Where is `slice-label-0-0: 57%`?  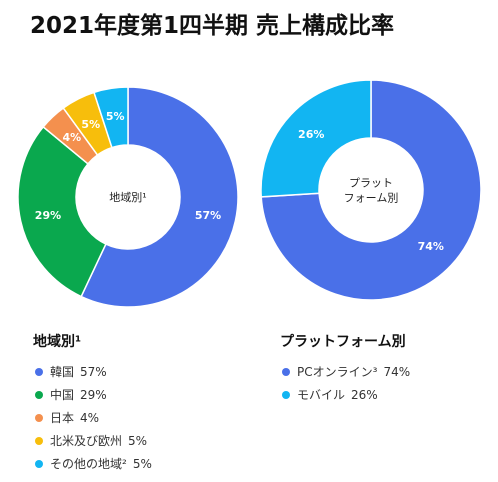
slice-label-0-0: 57% is located at coordinates (208, 215).